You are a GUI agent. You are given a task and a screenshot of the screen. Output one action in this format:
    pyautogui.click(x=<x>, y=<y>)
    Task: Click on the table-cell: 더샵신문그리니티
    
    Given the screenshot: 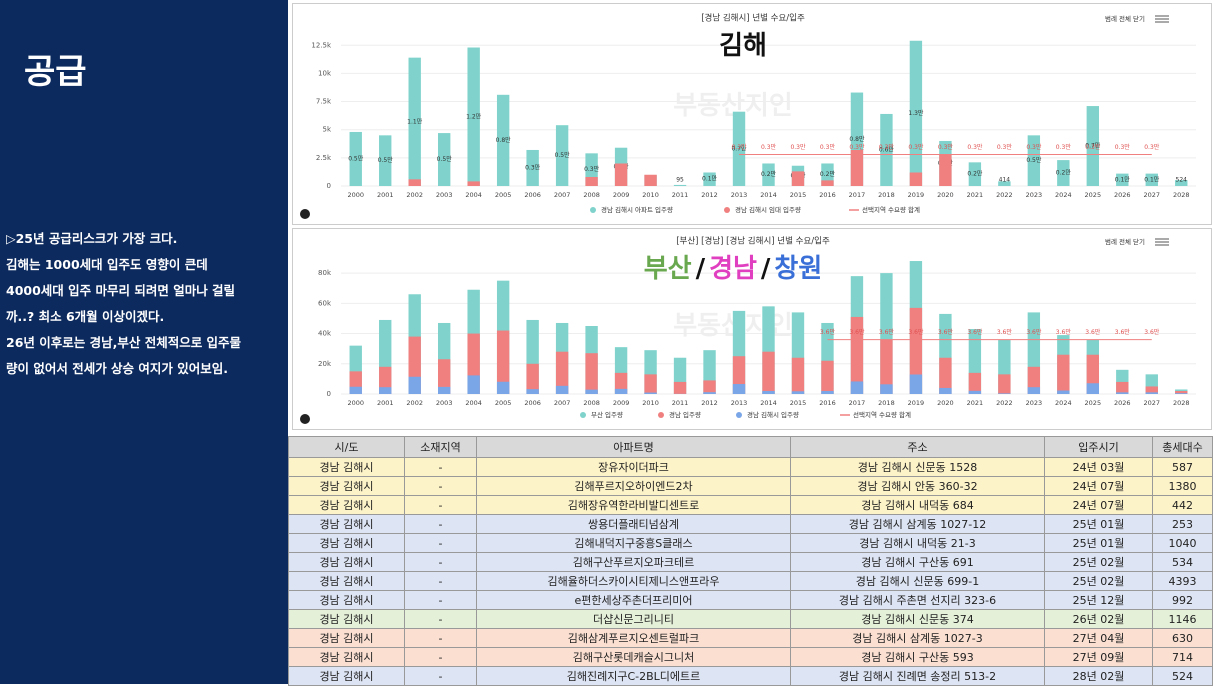 What is the action you would take?
    pyautogui.click(x=634, y=619)
    